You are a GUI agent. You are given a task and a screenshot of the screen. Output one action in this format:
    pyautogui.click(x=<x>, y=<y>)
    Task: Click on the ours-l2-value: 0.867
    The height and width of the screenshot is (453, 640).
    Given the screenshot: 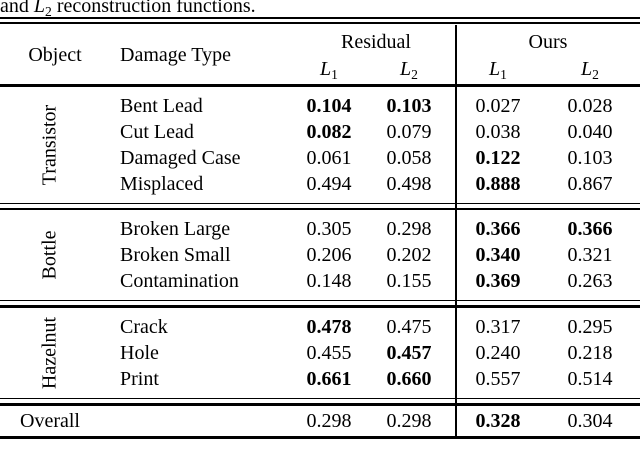 What is the action you would take?
    pyautogui.click(x=590, y=183)
    